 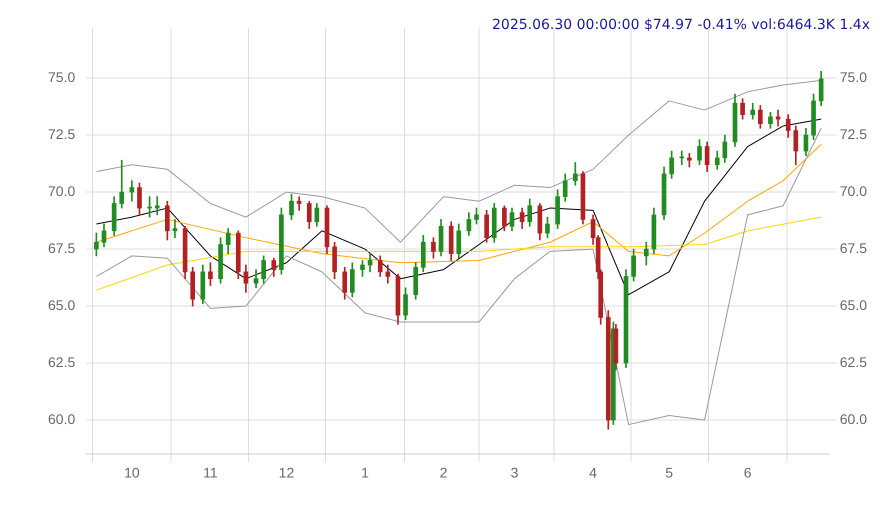 I want to click on y-tick-label: 70.0, so click(x=62, y=190).